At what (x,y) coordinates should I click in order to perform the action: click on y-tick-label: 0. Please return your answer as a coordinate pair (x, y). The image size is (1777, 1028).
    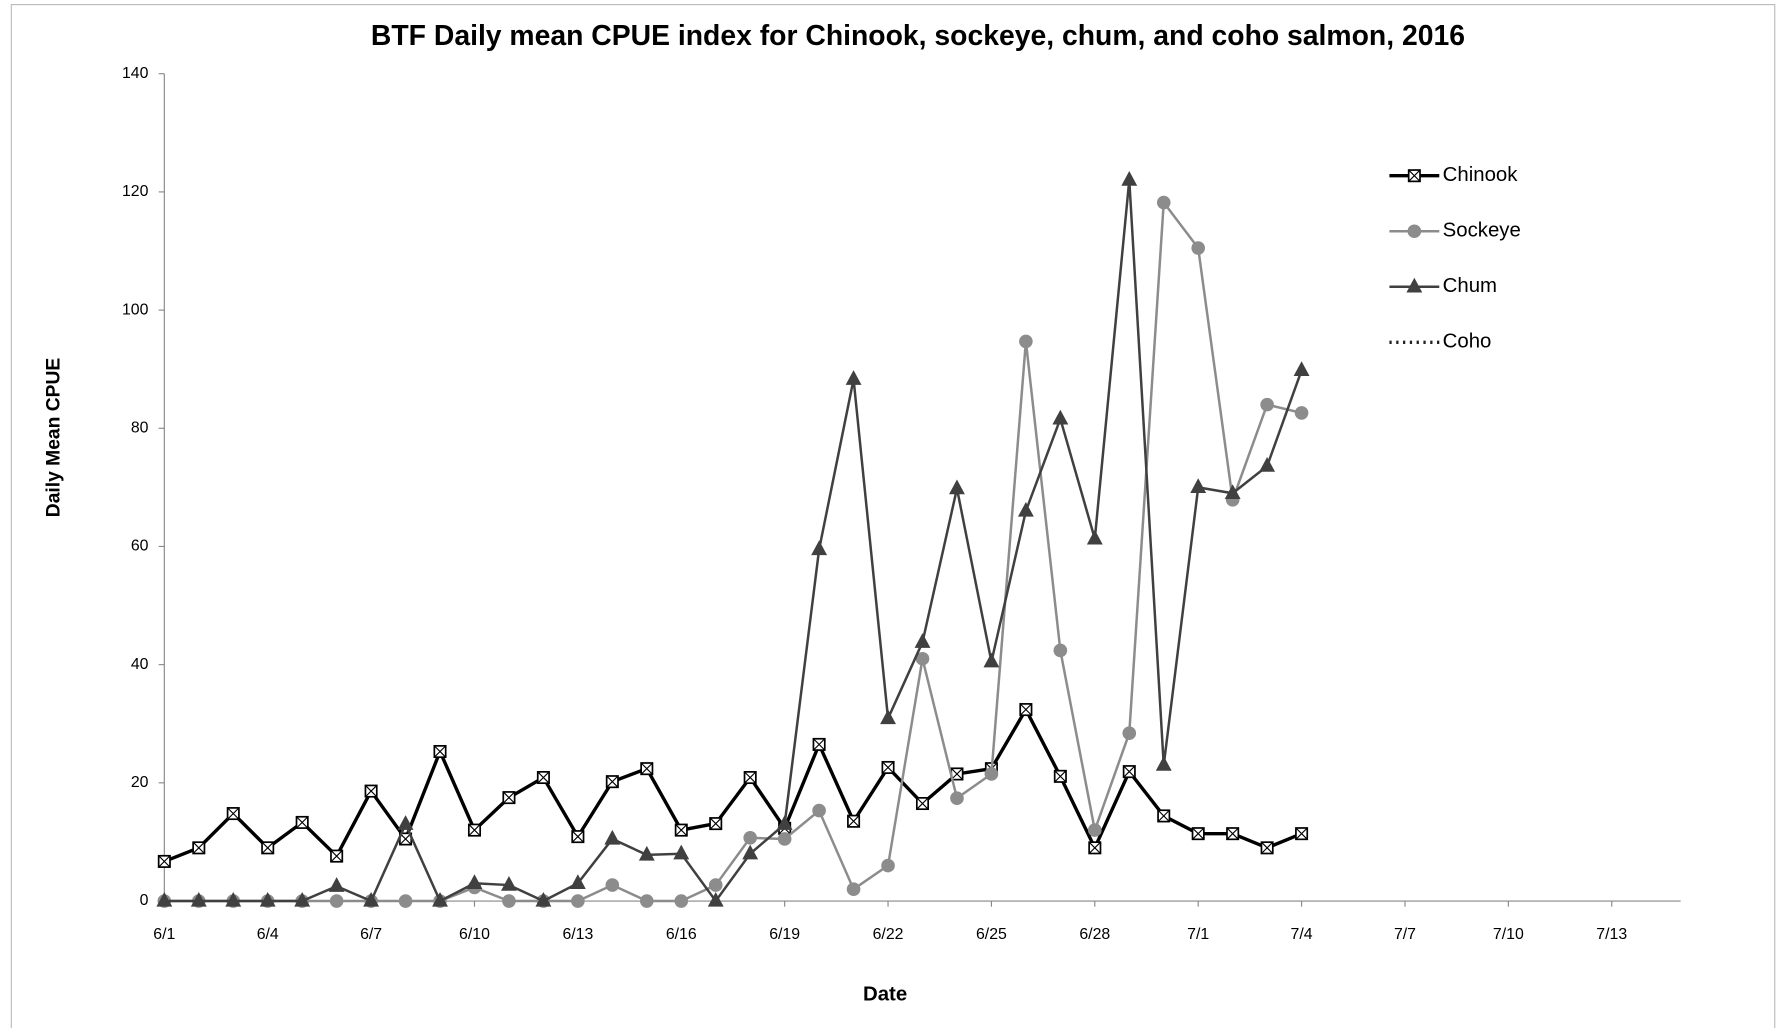
    Looking at the image, I should click on (144, 900).